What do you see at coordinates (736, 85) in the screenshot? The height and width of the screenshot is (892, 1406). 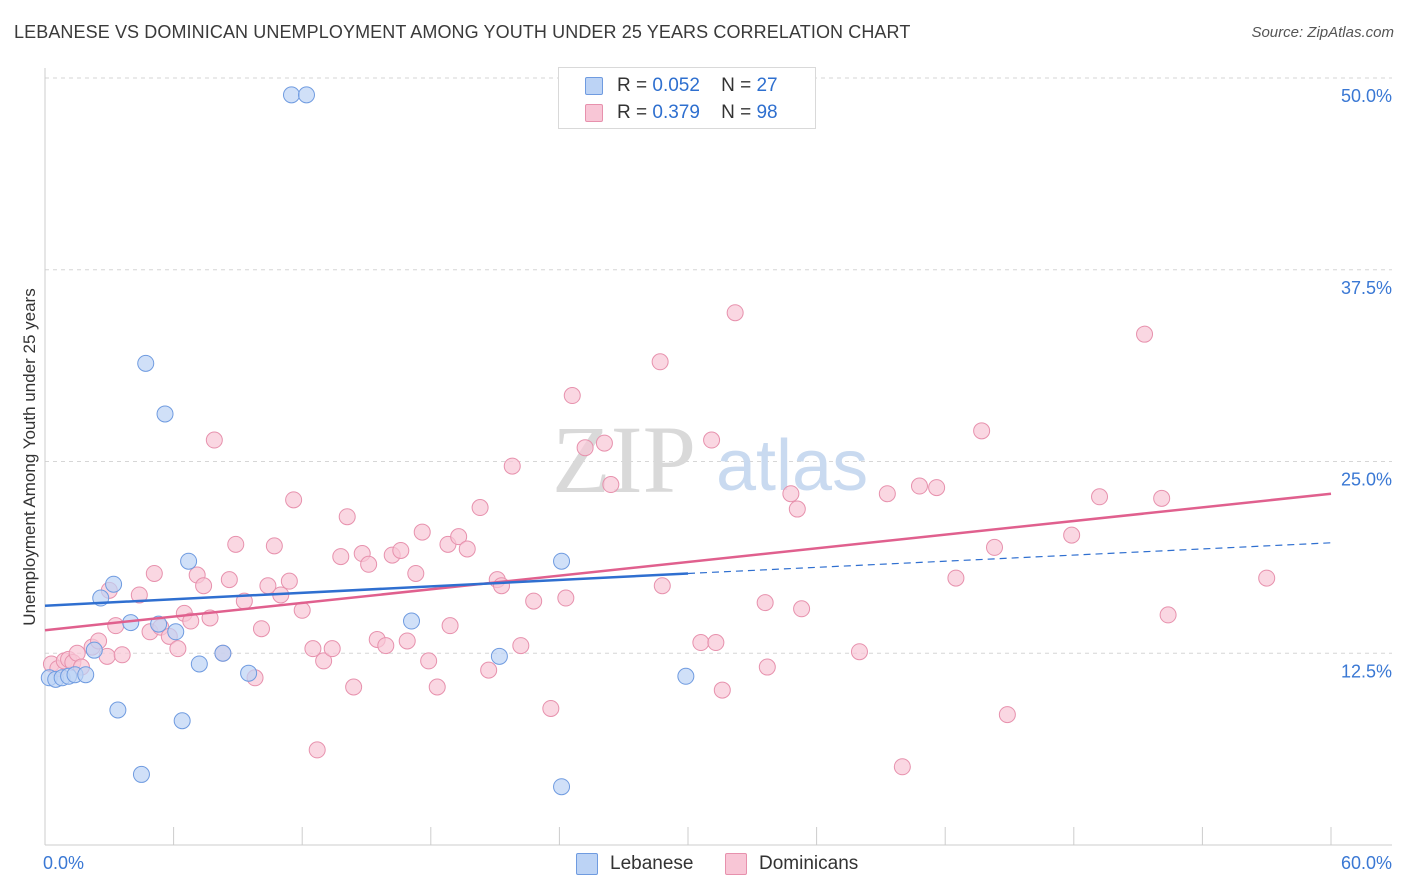 I see `legend-n-label: N =` at bounding box center [736, 85].